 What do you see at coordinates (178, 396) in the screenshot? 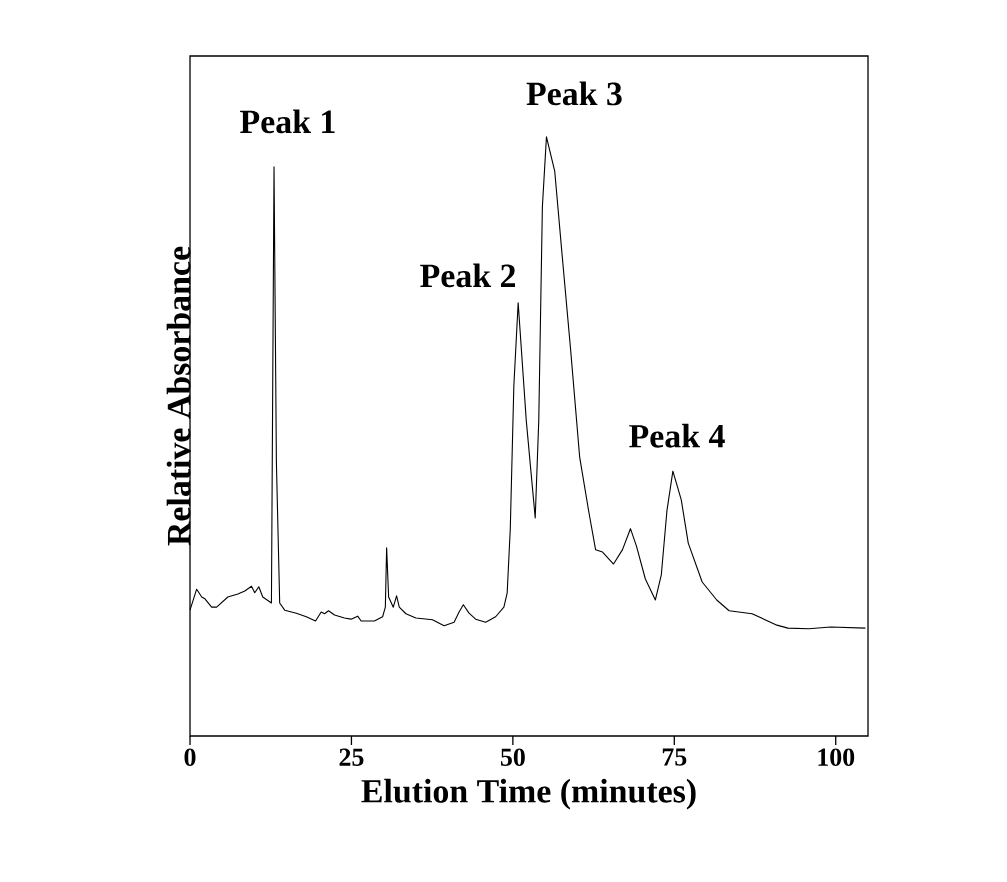
I see `y-axis-title: Relative Absorbance` at bounding box center [178, 396].